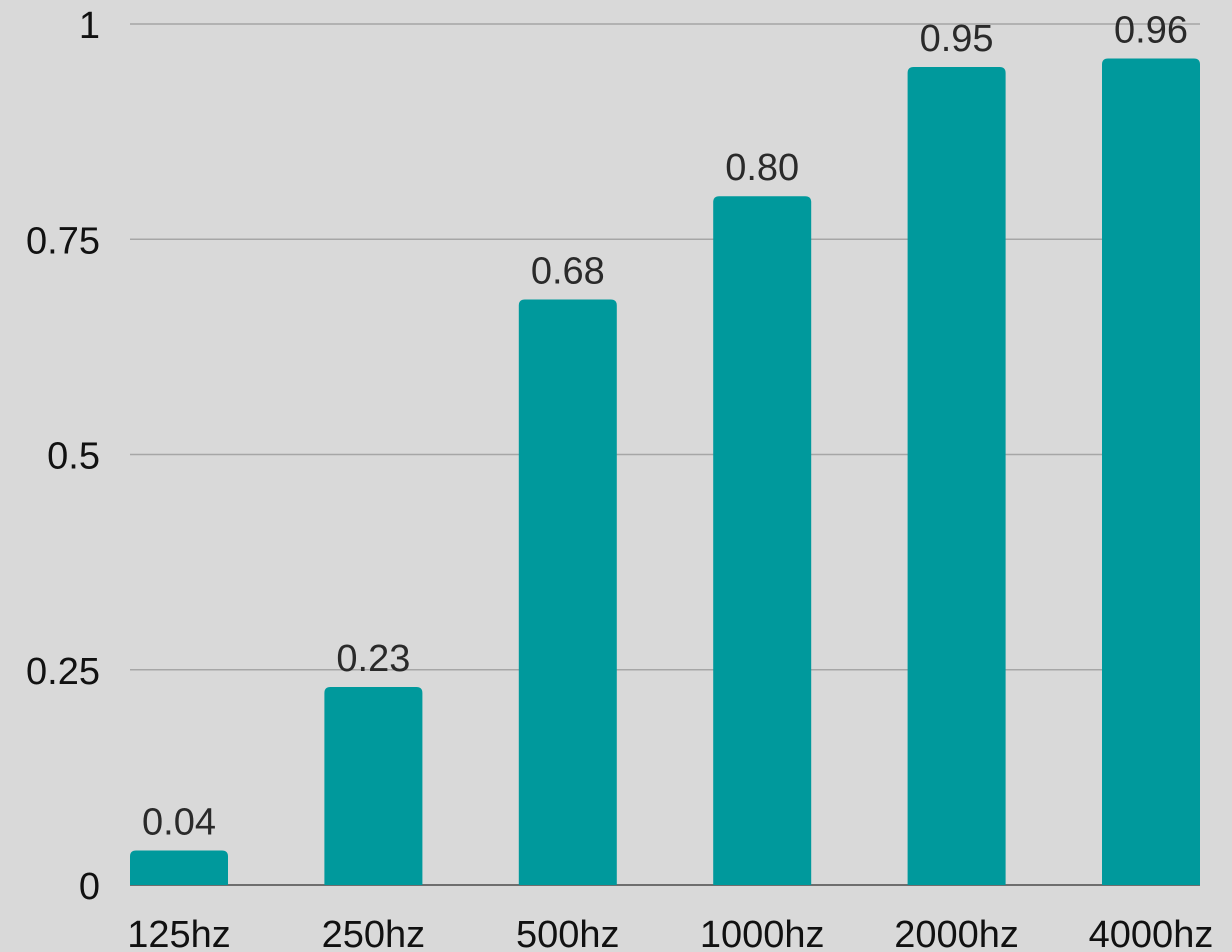 This screenshot has width=1232, height=952. I want to click on data-label: 0.95, so click(957, 39).